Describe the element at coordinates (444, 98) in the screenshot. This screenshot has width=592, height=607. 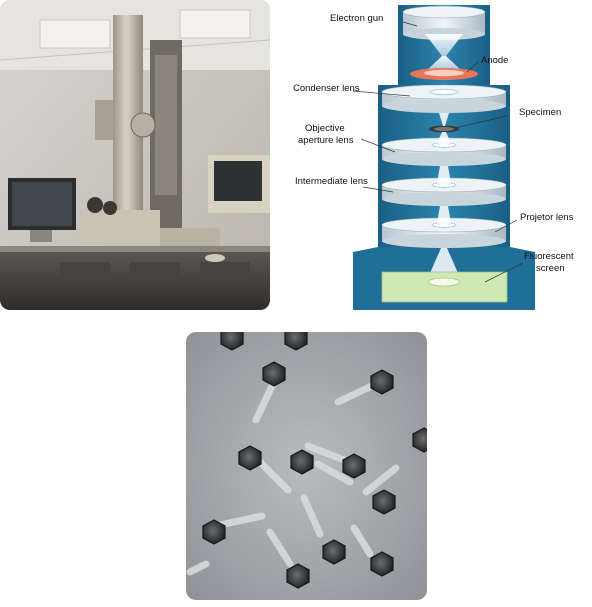
I see `condenser-lens` at that location.